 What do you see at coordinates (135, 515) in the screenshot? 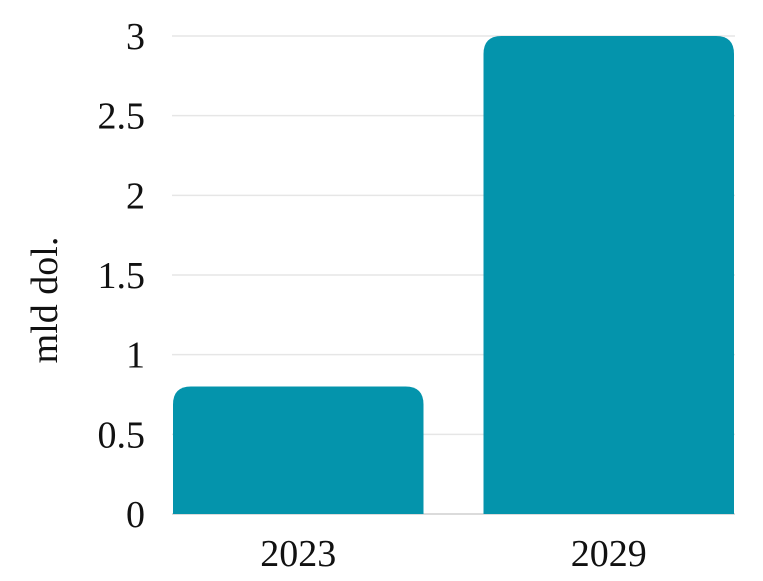
I see `y-tick-label: 0` at bounding box center [135, 515].